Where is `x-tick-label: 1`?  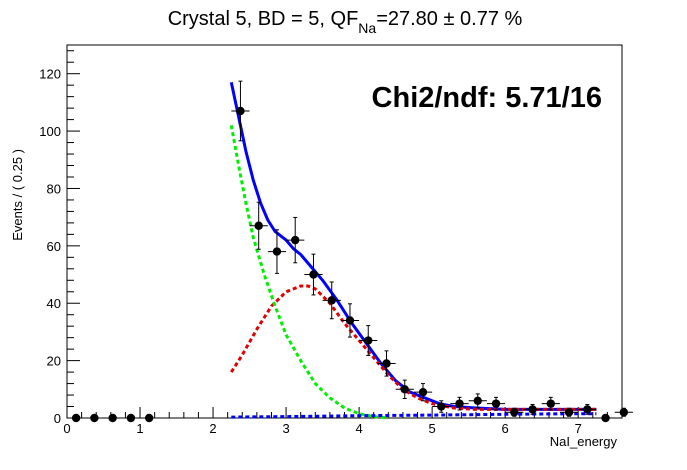
x-tick-label: 1 is located at coordinates (139, 428).